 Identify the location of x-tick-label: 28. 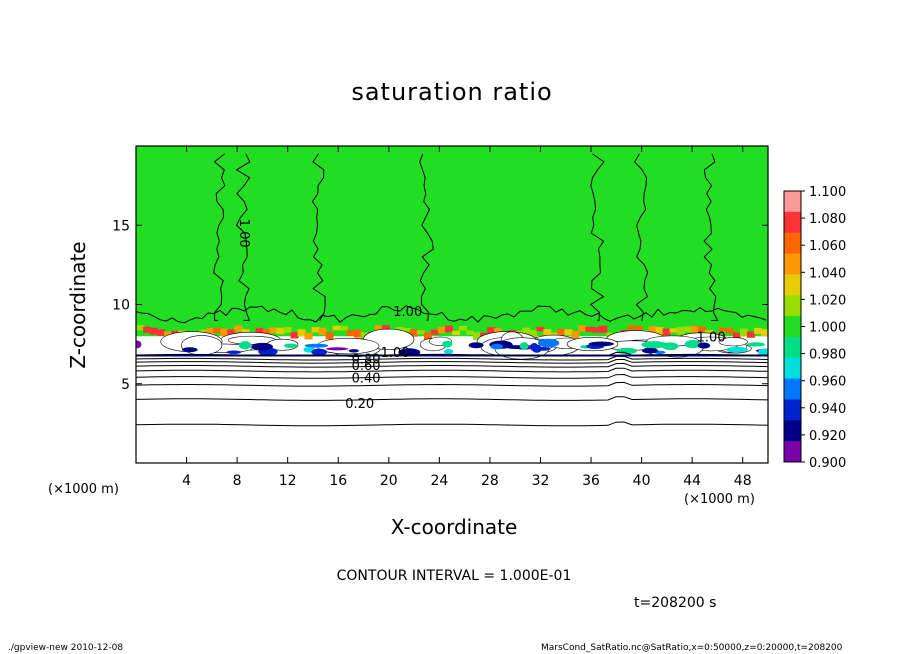
(490, 481).